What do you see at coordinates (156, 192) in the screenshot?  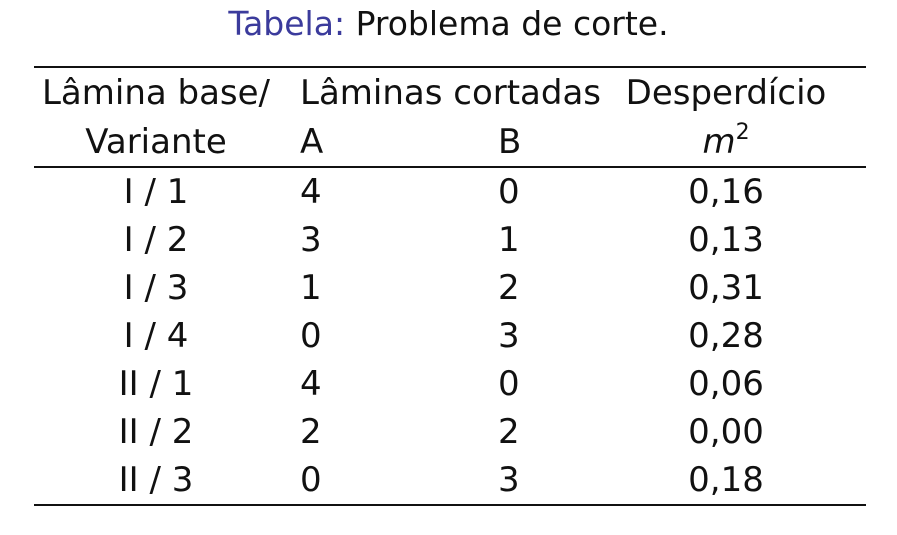 I see `cell-variant: I / 1` at bounding box center [156, 192].